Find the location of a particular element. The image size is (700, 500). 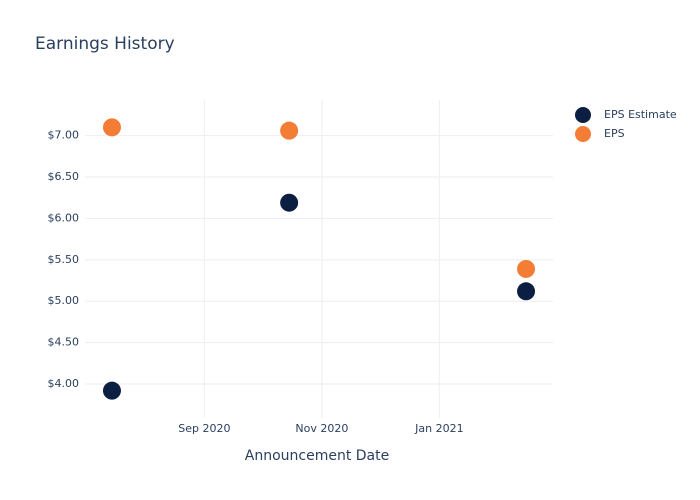

y-tick-label: $4.50 is located at coordinates (64, 342).